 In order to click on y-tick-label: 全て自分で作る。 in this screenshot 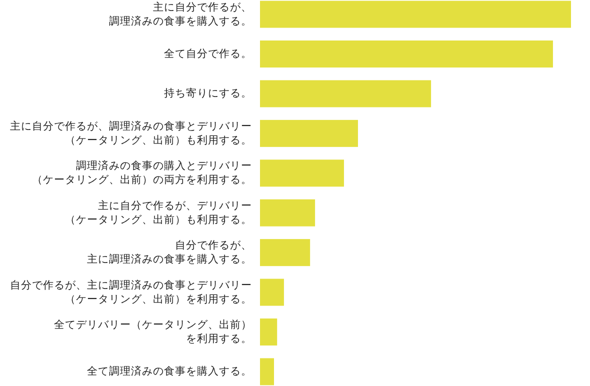, I will do `click(208, 54)`.